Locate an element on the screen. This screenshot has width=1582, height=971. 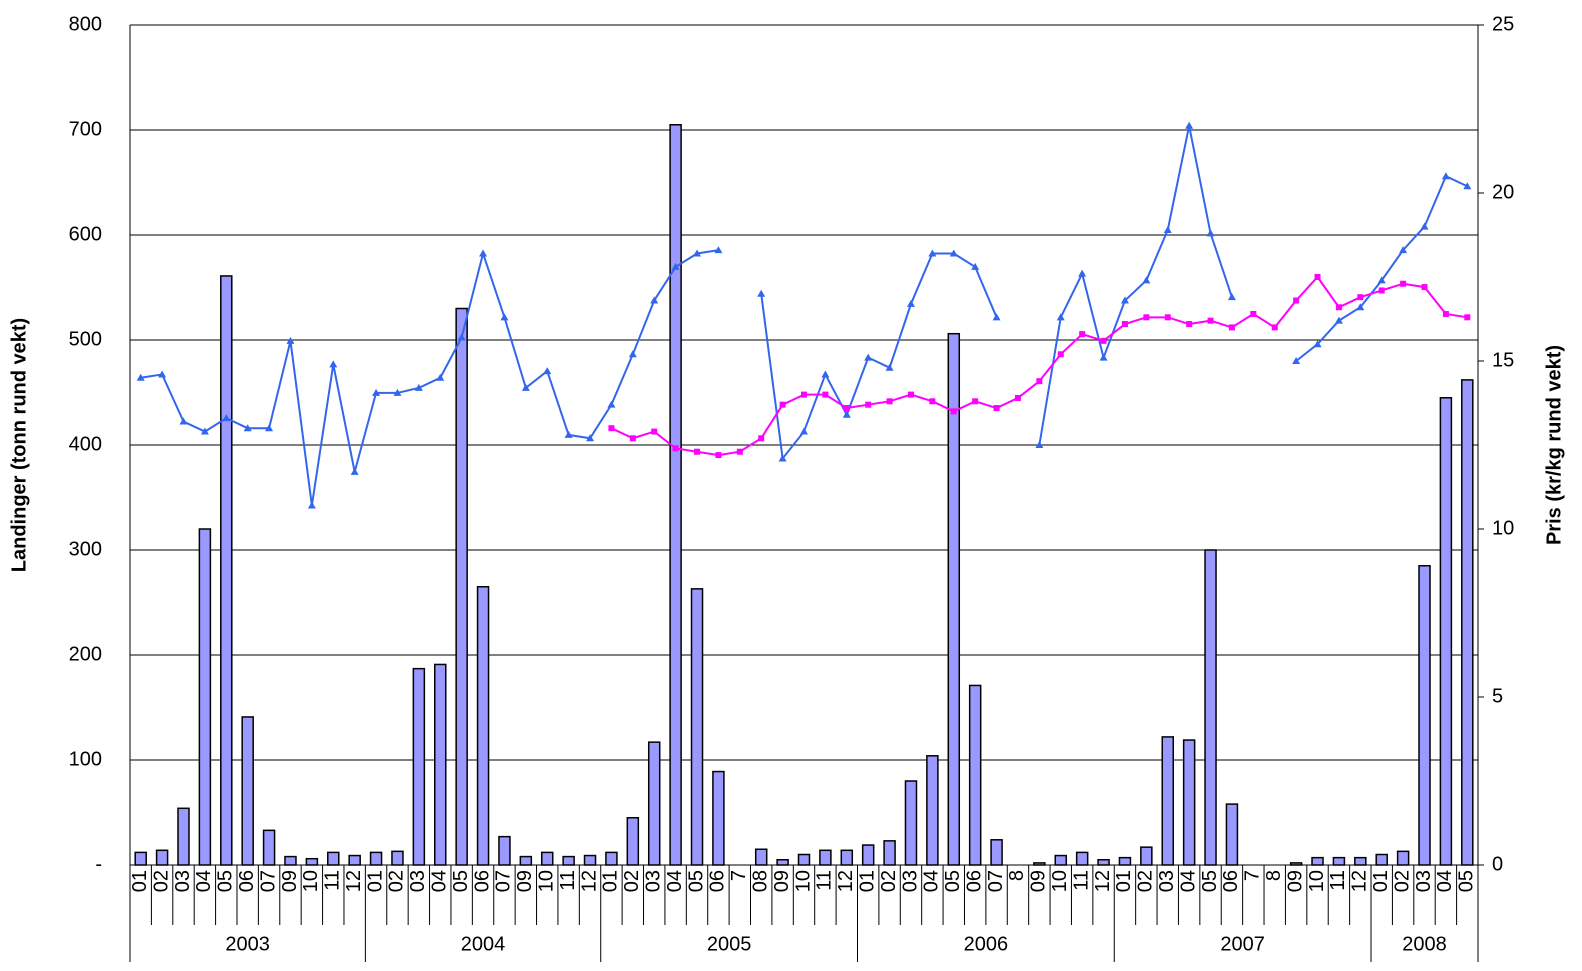
y-tick-label: 300 is located at coordinates (85, 549).